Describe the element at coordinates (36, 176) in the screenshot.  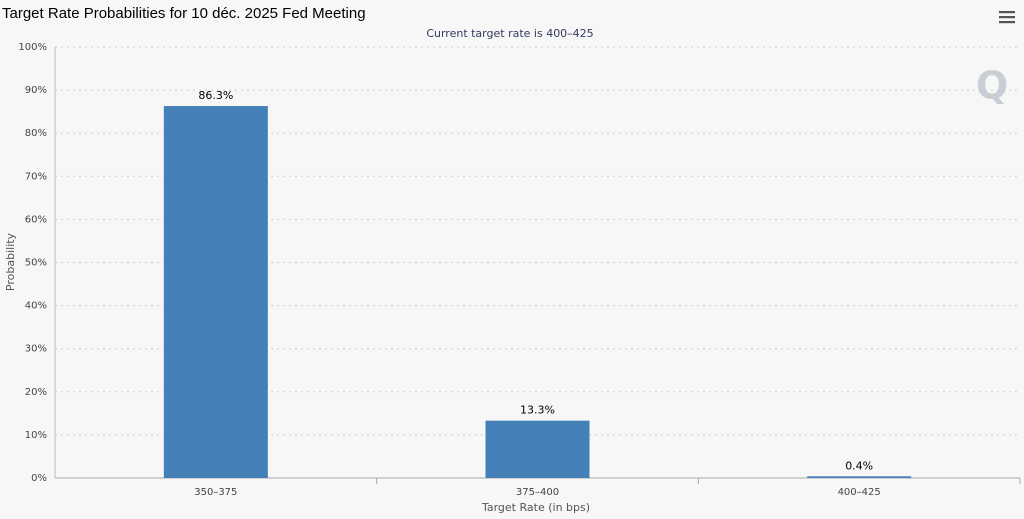
I see `y-tick-label: 70%` at that location.